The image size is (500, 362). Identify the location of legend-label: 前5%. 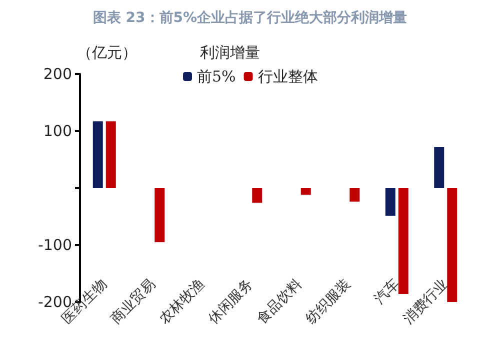
(216, 77).